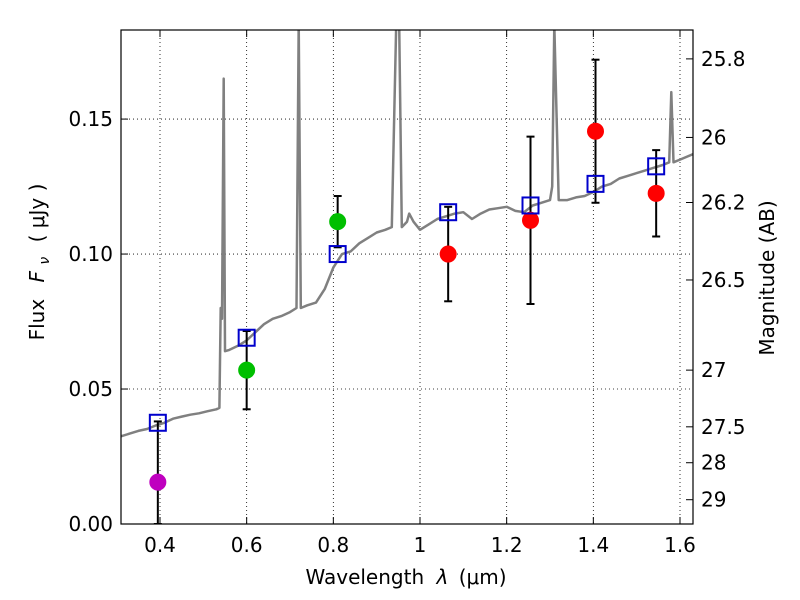 This screenshot has width=800, height=600. What do you see at coordinates (37, 276) in the screenshot?
I see `y-axis-label-symbol: F` at bounding box center [37, 276].